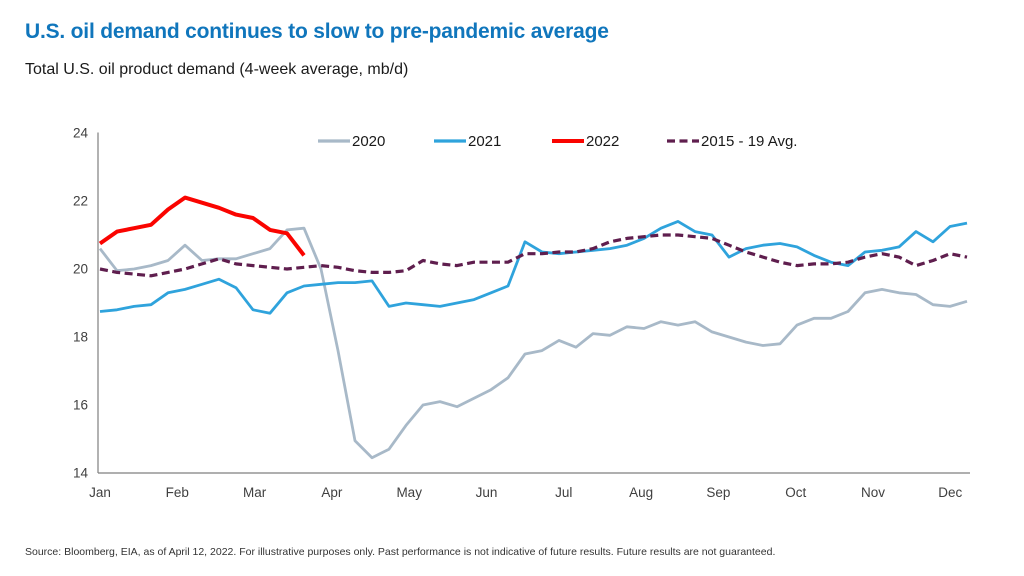  I want to click on y-tick-label: 22, so click(80, 201).